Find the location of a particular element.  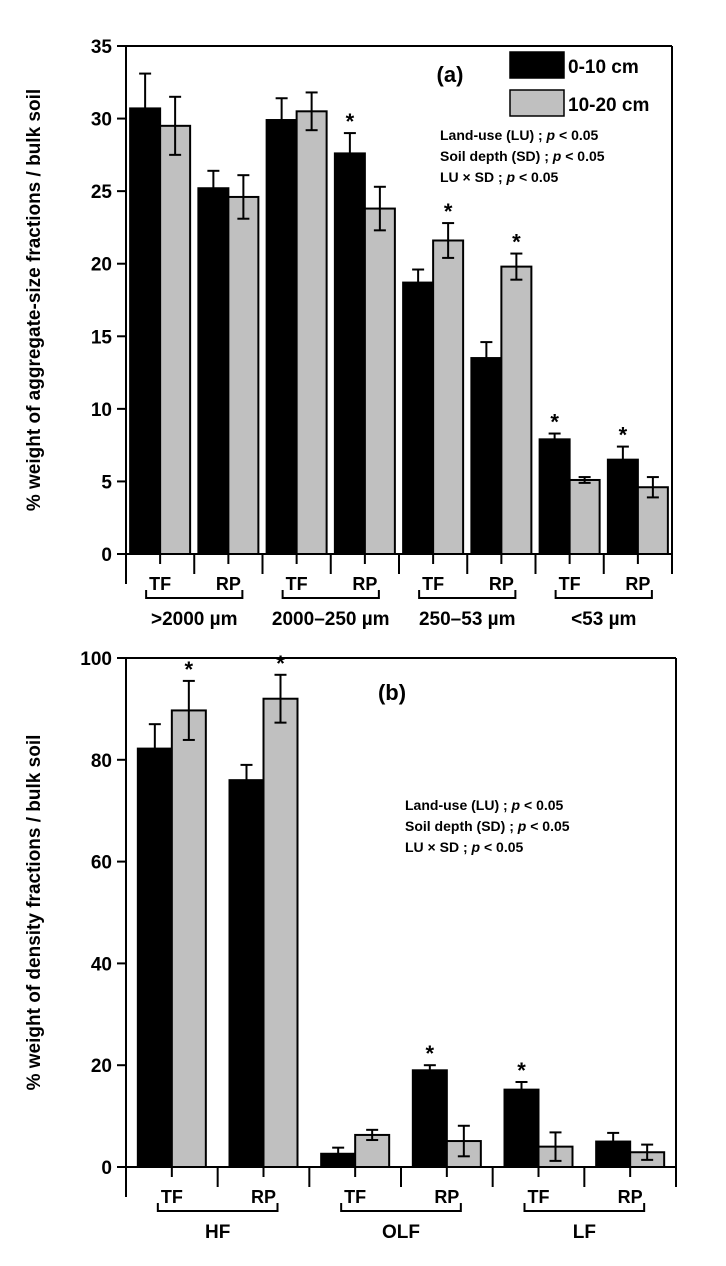

y-tick-label: 25 is located at coordinates (102, 192).